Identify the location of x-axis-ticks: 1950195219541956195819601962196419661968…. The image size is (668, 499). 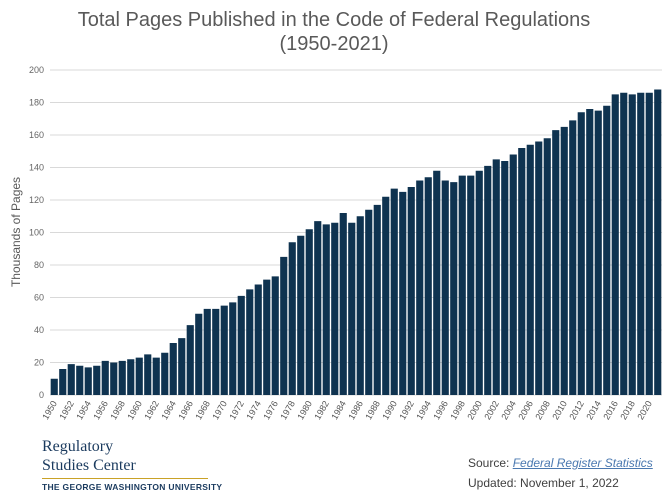
(347, 410).